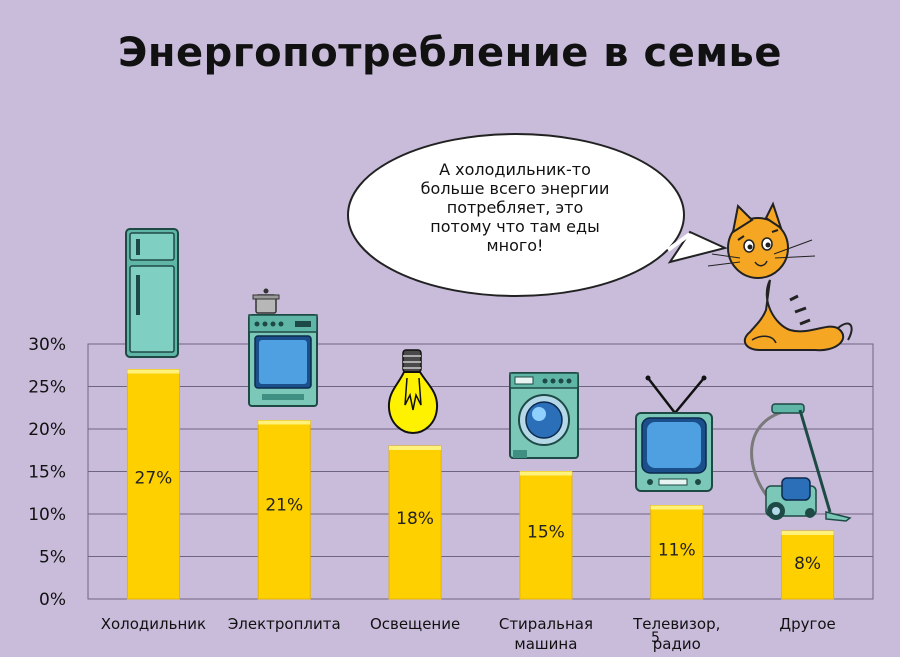 The width and height of the screenshot is (900, 657). I want to click on x-tick-label: Стиральная машина, so click(546, 634).